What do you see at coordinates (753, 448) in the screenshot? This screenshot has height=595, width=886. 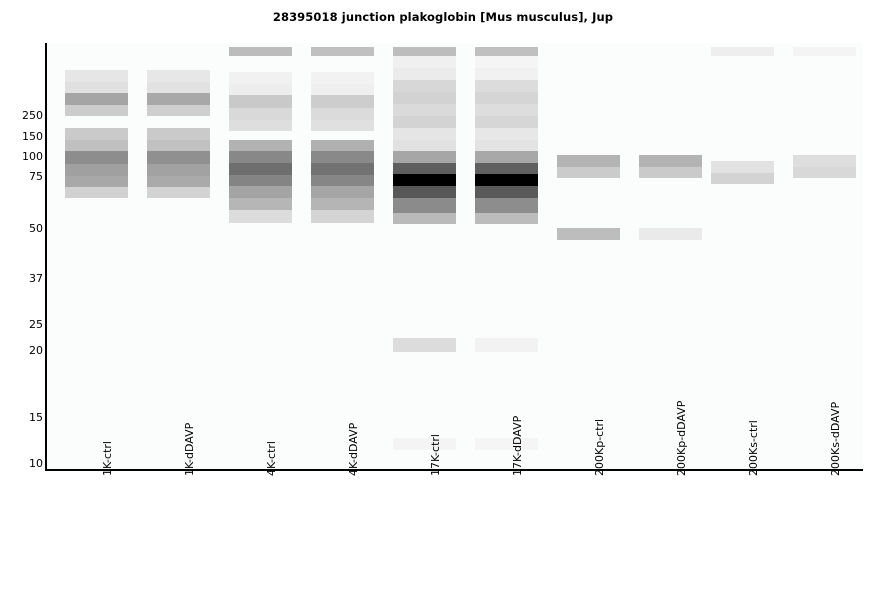 I see `x-tick-label: 200Ks-ctrl` at bounding box center [753, 448].